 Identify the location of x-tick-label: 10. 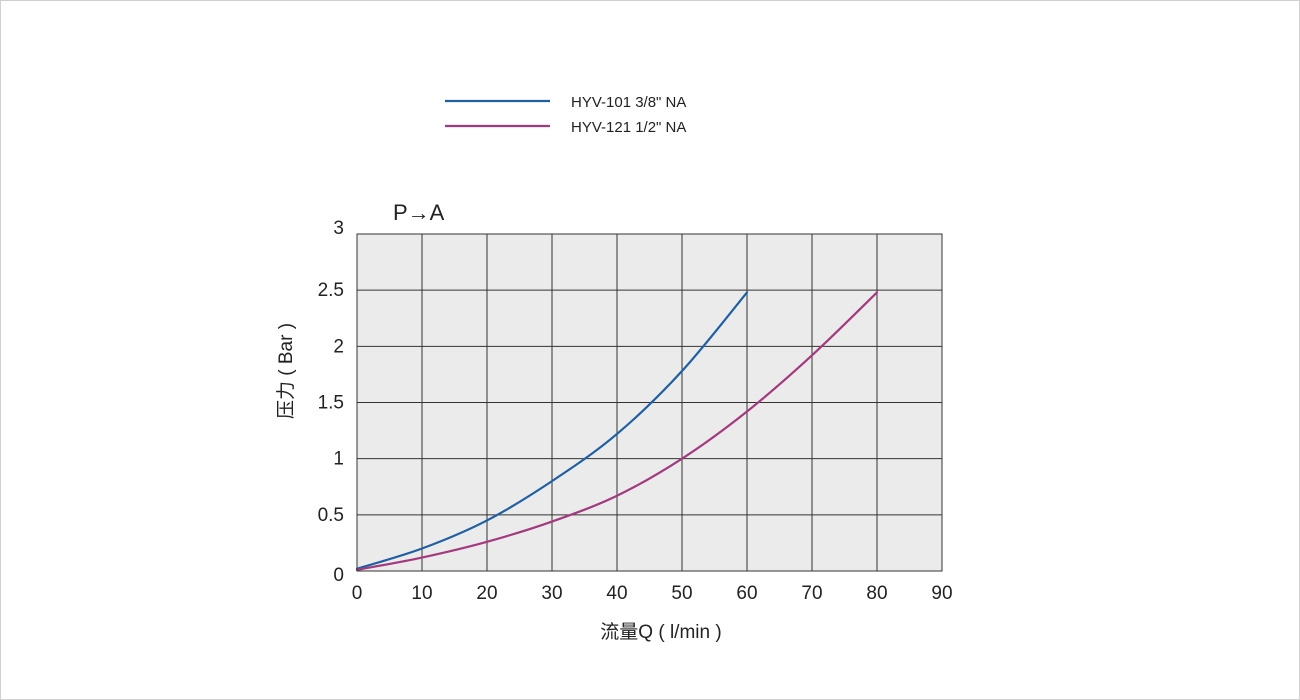
(421, 593).